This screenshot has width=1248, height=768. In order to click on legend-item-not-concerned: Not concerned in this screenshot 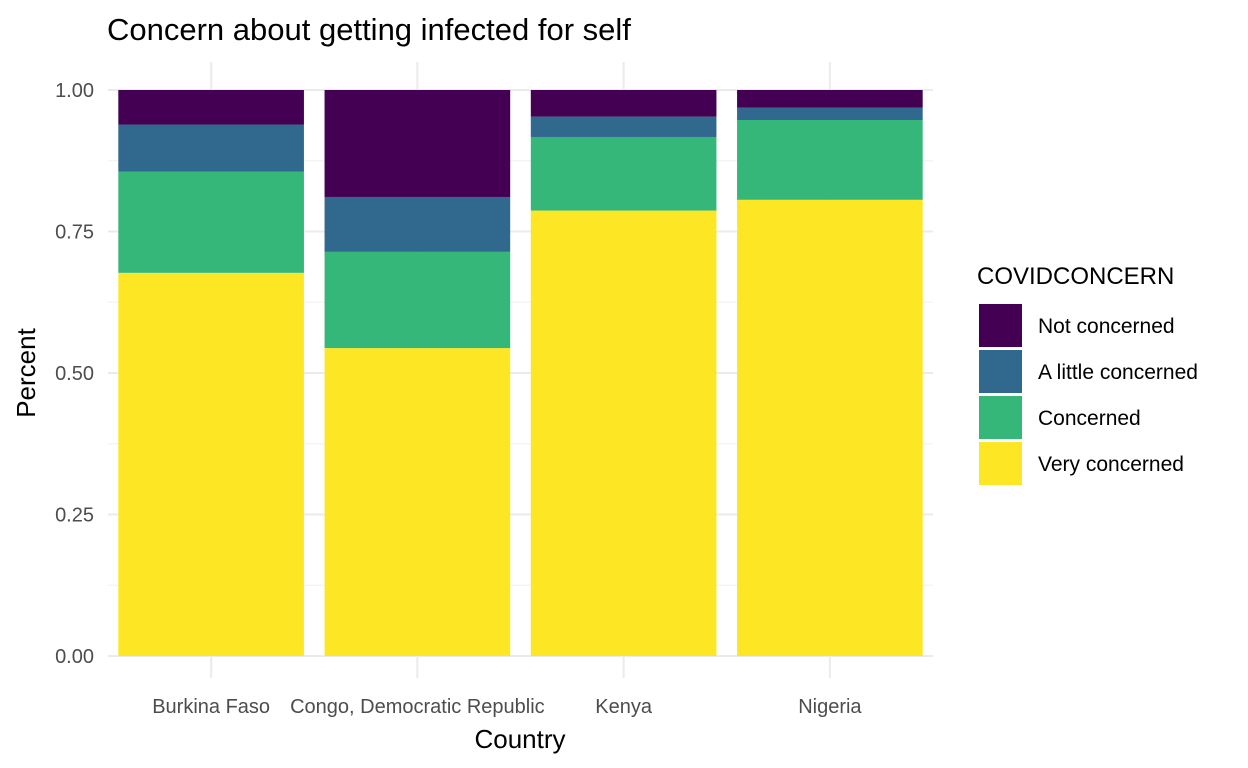, I will do `click(1077, 325)`.